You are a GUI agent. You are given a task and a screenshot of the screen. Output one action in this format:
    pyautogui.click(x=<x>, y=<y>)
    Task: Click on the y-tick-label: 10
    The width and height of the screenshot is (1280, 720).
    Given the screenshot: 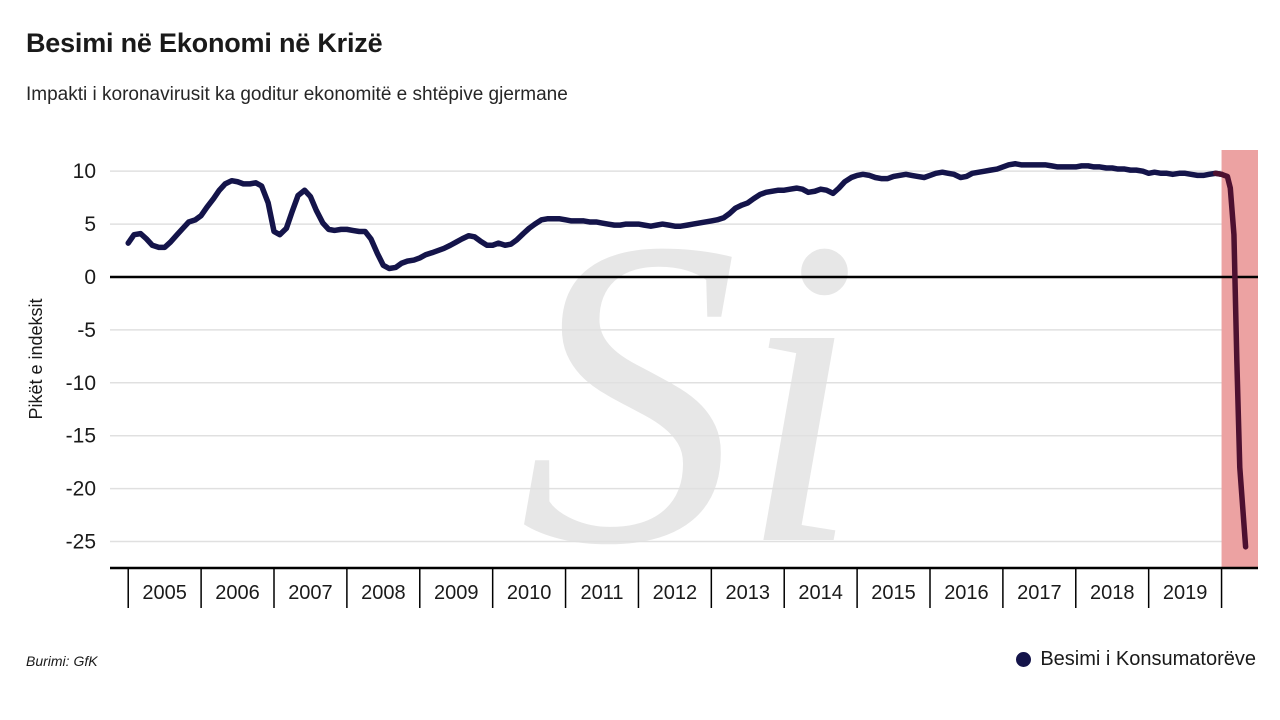 What is the action you would take?
    pyautogui.click(x=84, y=171)
    